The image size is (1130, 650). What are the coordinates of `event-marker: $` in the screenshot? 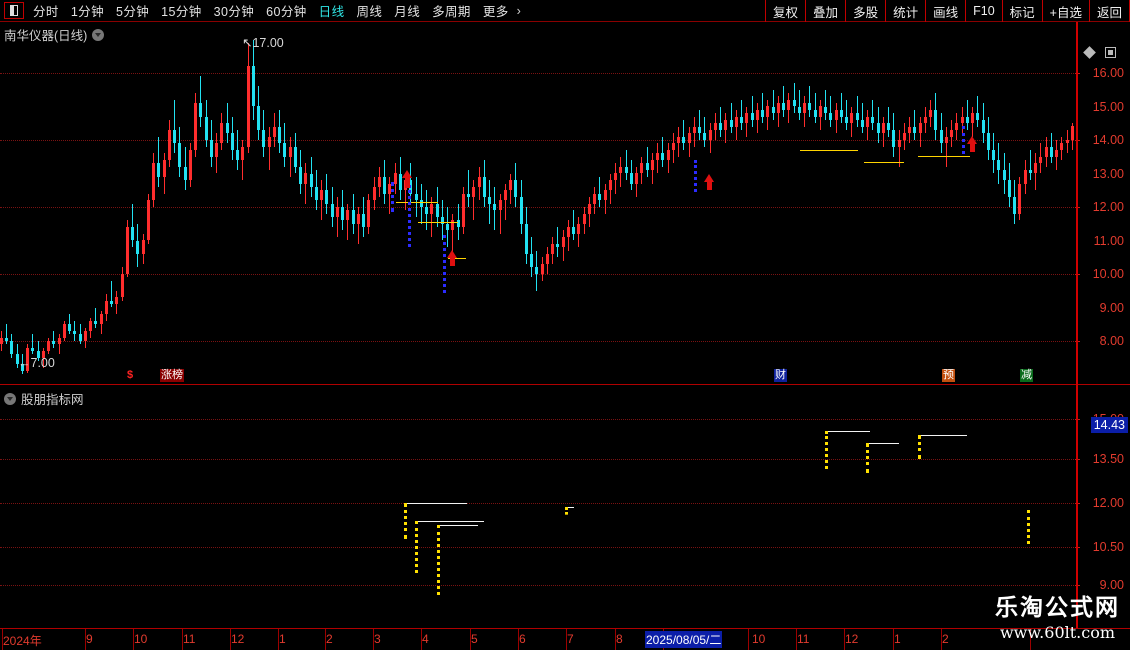 It's located at (130, 375).